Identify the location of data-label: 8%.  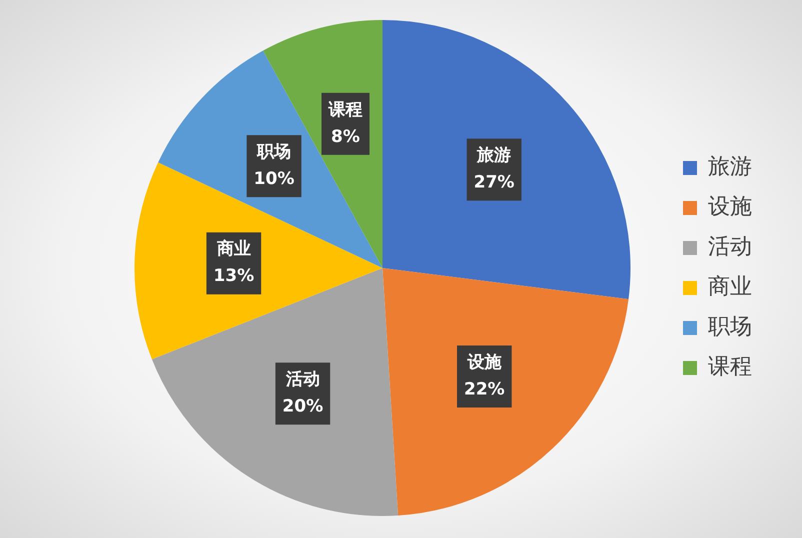
(345, 136).